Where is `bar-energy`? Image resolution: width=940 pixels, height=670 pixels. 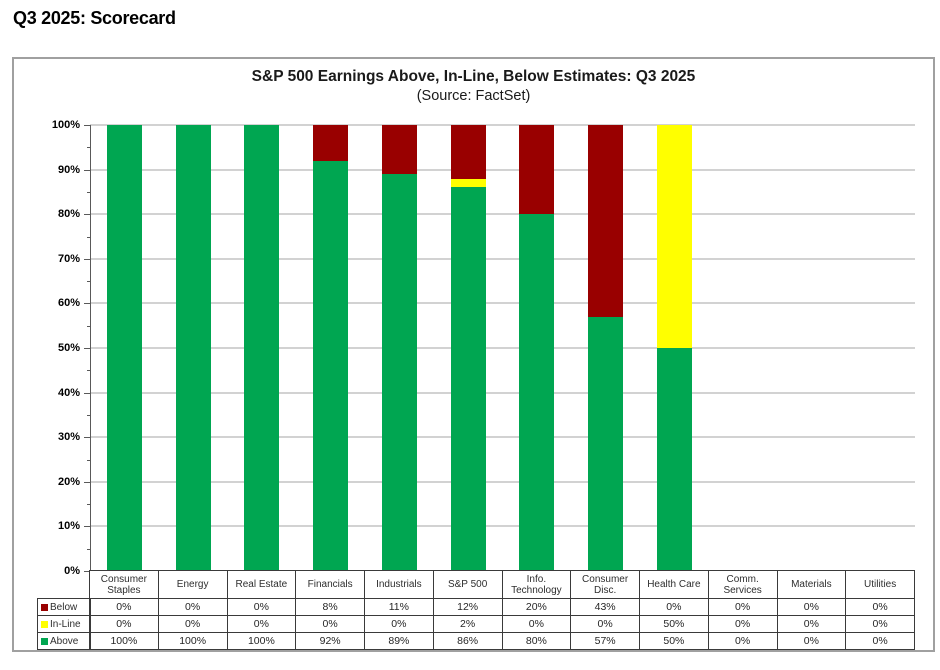
bar-energy is located at coordinates (193, 348).